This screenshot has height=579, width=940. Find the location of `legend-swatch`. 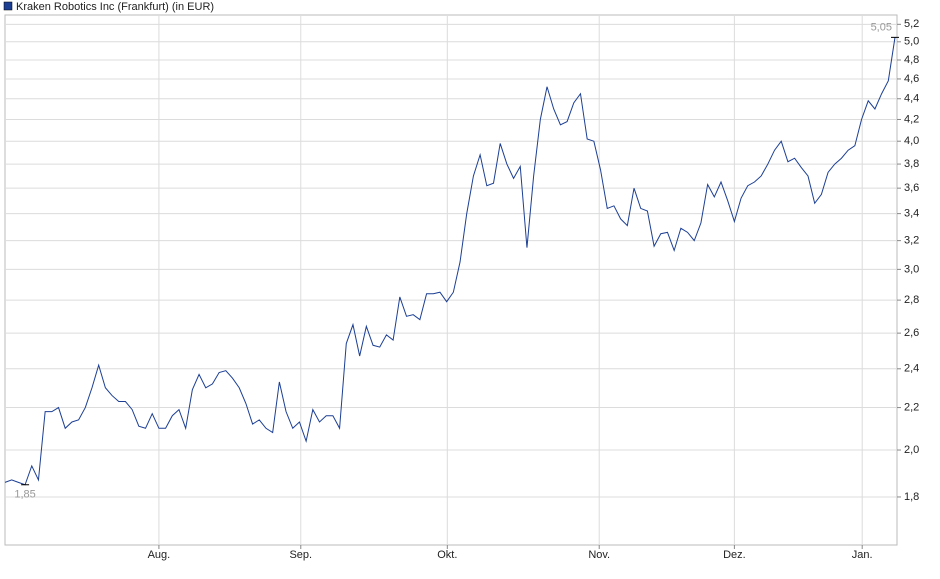

legend-swatch is located at coordinates (8, 6).